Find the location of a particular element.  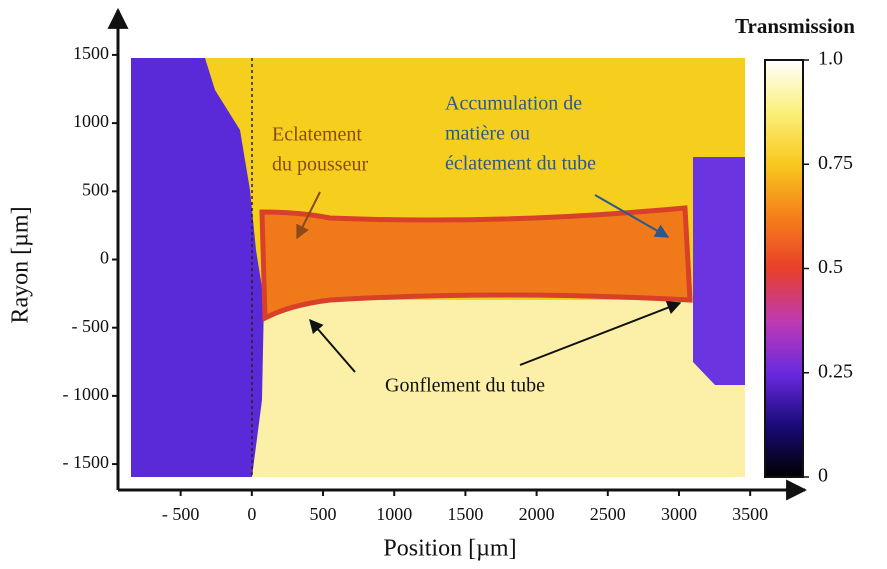

y-tick-label: 0 is located at coordinates (104, 258).